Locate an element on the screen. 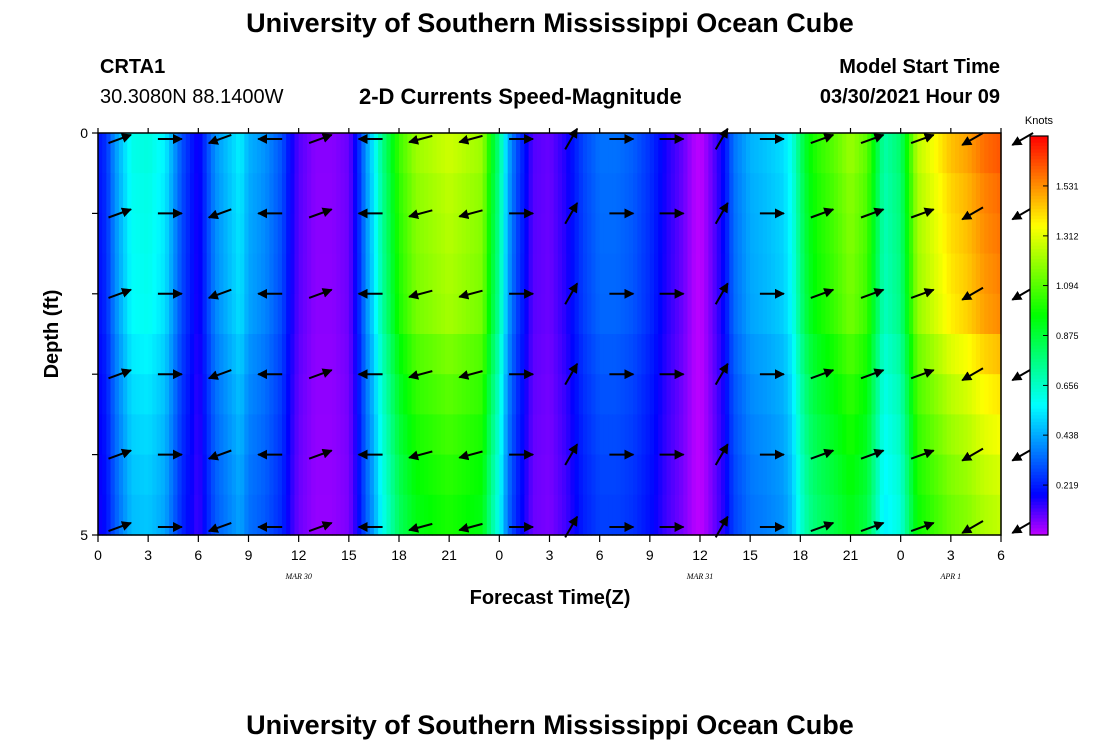 The width and height of the screenshot is (1100, 750). current-arrow is located at coordinates (721, 526).